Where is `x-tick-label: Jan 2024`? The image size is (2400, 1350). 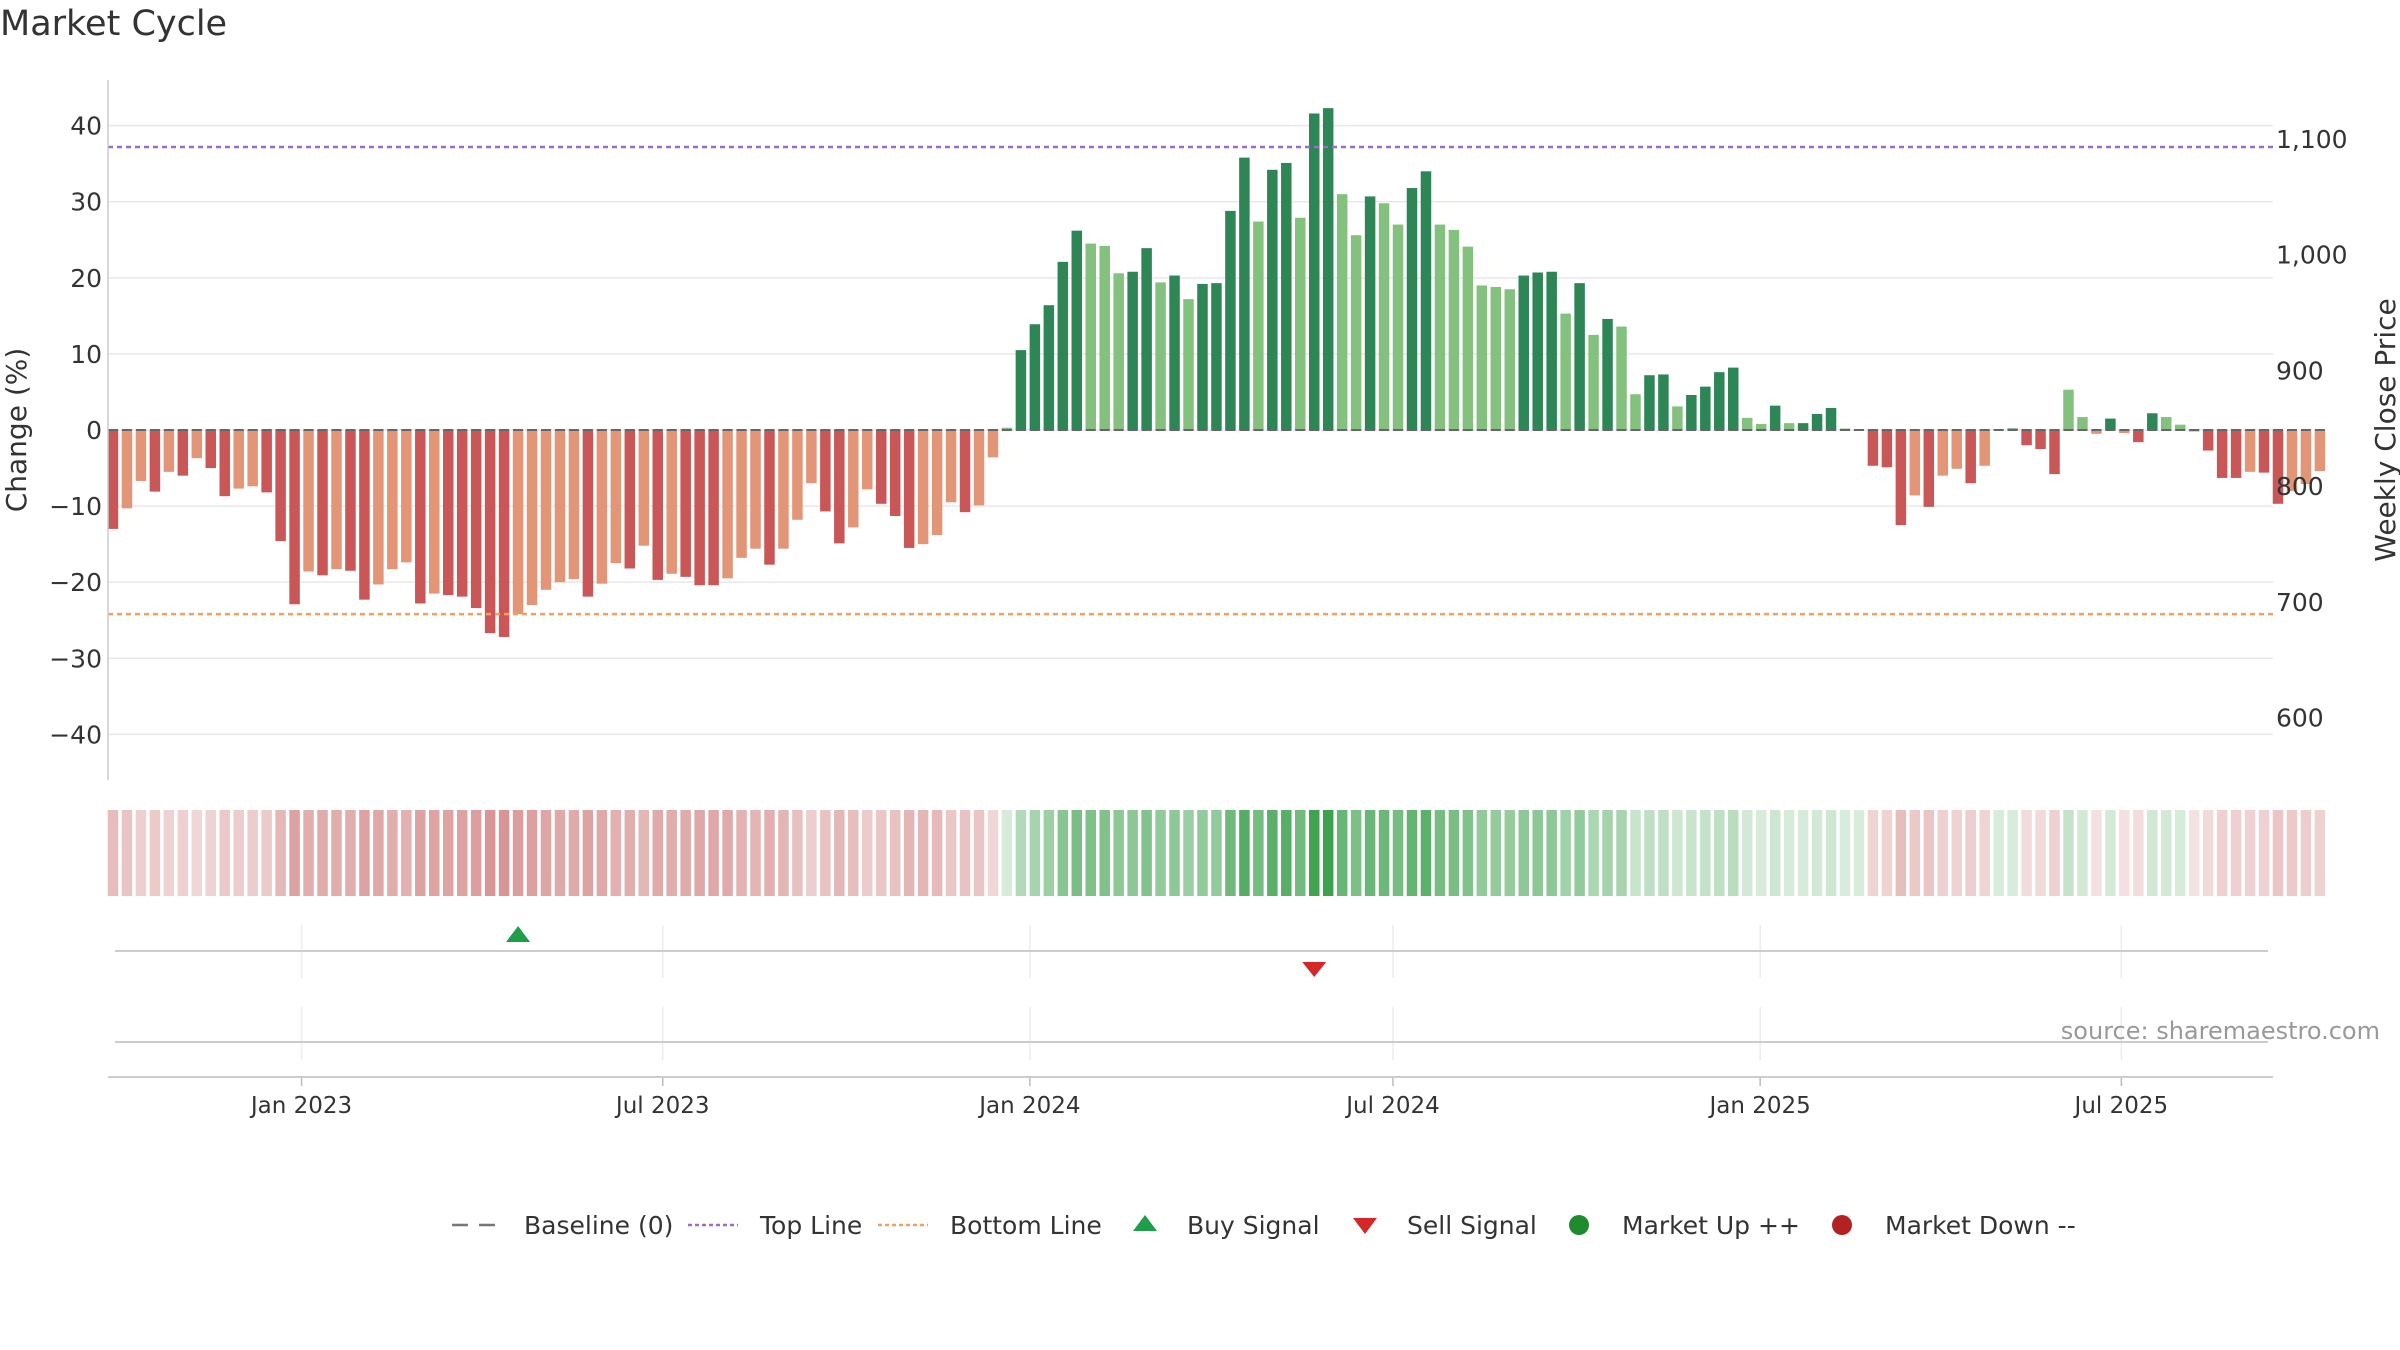 x-tick-label: Jan 2024 is located at coordinates (1028, 1106).